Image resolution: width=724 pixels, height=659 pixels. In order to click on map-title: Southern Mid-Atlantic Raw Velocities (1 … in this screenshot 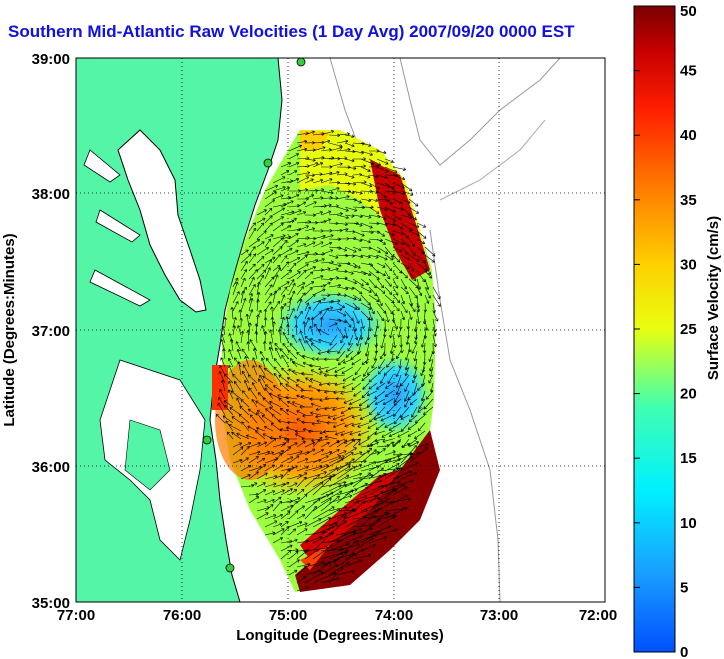, I will do `click(291, 31)`.